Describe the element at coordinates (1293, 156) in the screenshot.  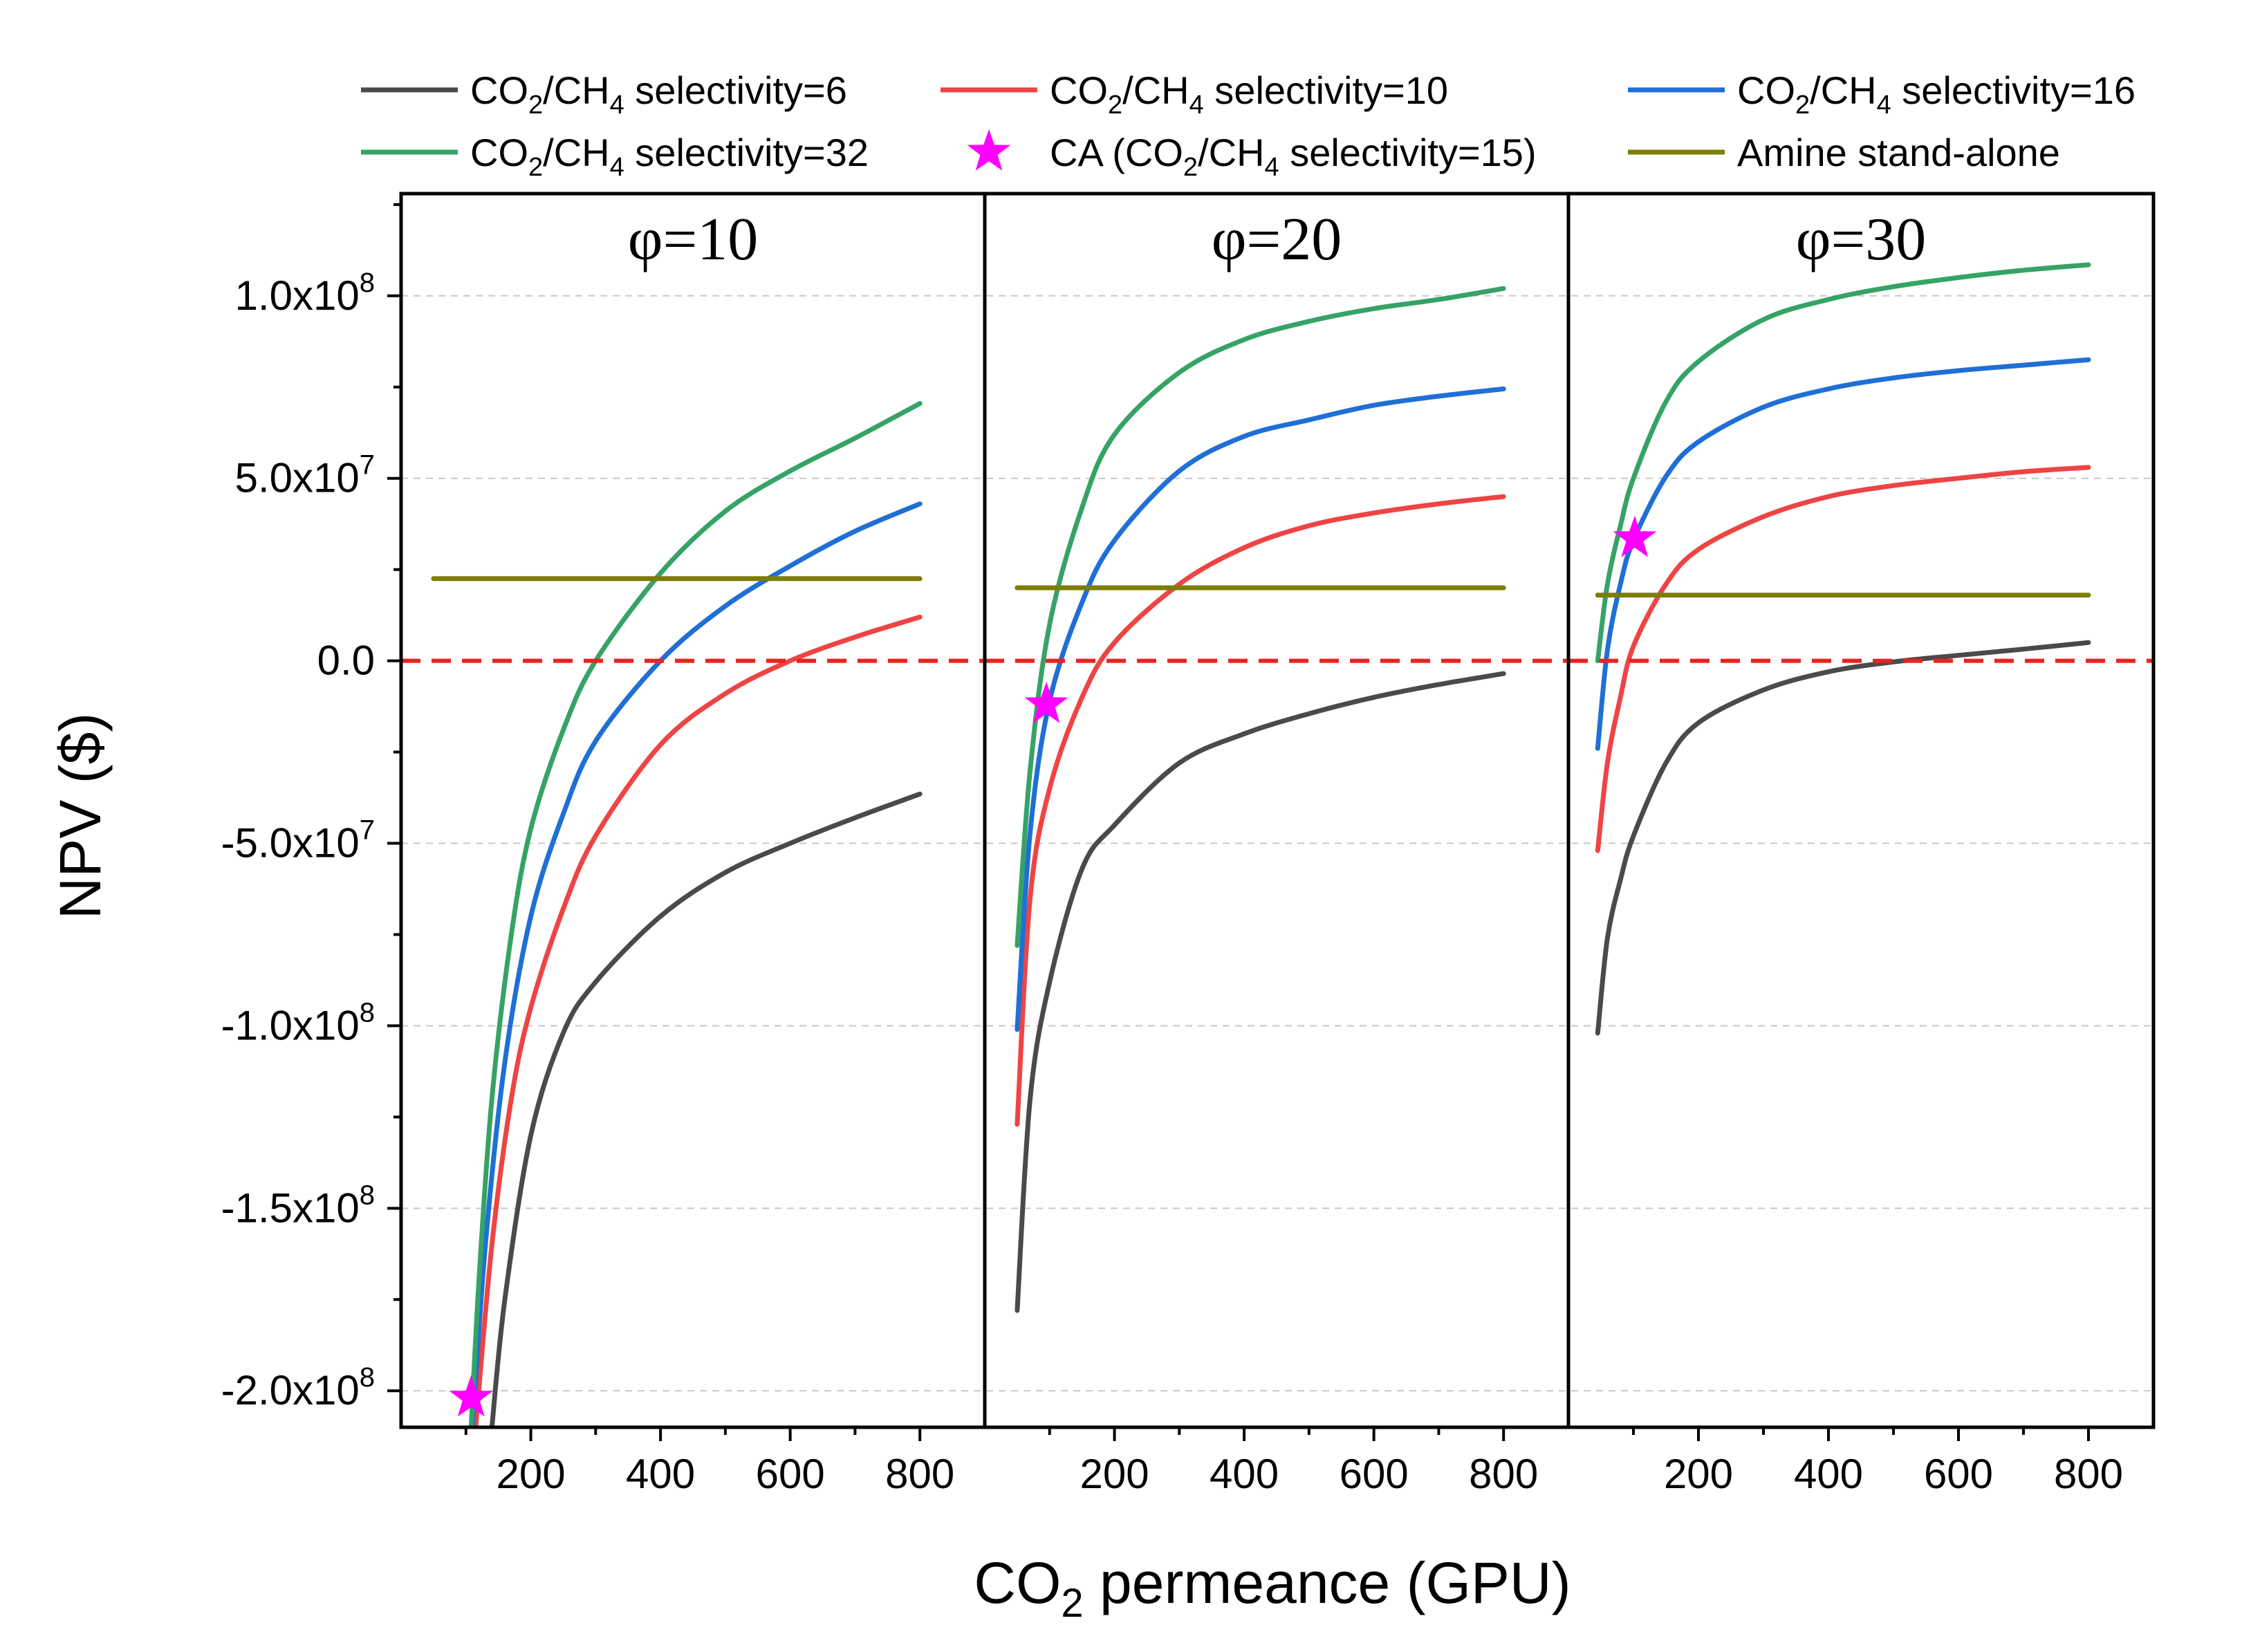
I see `legend-label: CA (CO2/CH4 selectivity=15)` at that location.